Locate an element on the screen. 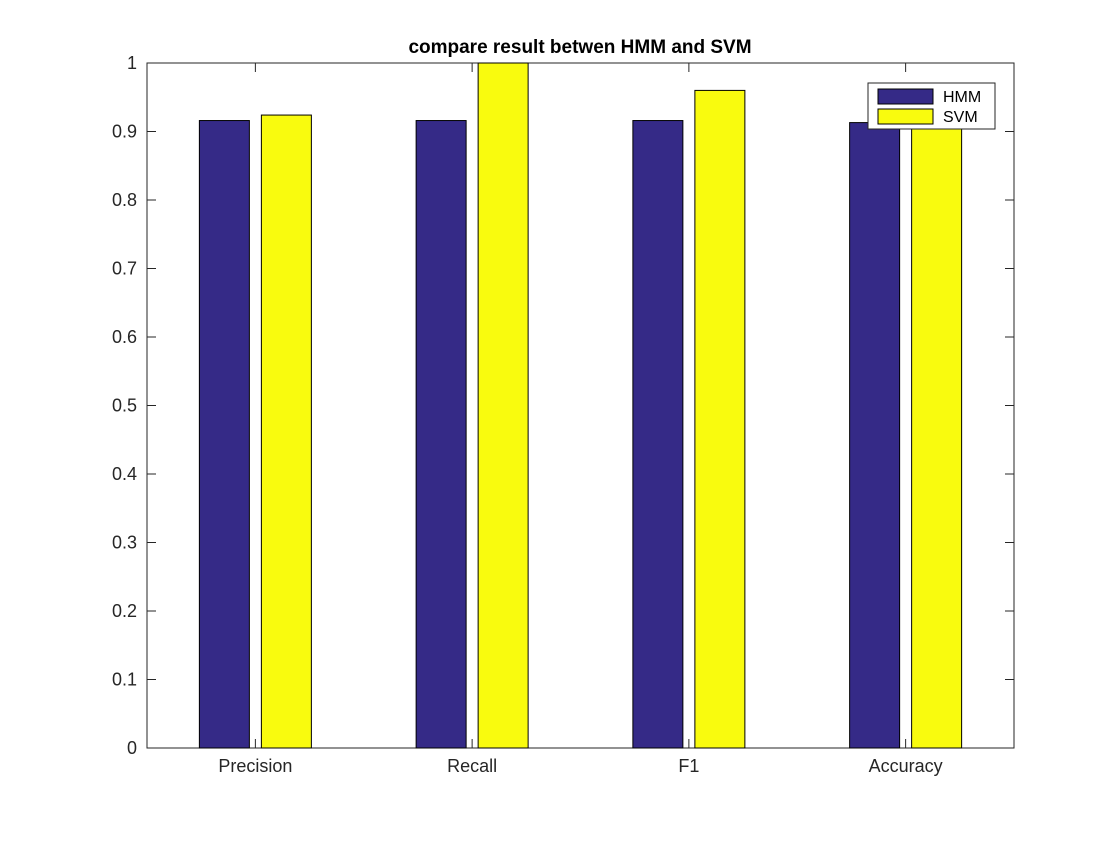 This screenshot has height=845, width=1120. legend: HMM SVM is located at coordinates (931, 106).